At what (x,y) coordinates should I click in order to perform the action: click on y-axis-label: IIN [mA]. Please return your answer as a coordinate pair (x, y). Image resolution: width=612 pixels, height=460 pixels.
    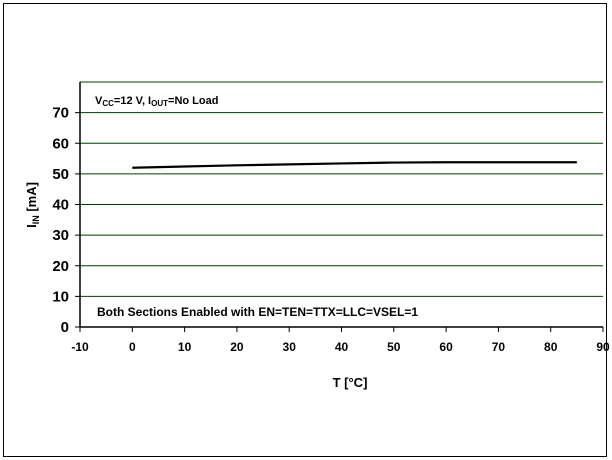
    Looking at the image, I should click on (32, 205).